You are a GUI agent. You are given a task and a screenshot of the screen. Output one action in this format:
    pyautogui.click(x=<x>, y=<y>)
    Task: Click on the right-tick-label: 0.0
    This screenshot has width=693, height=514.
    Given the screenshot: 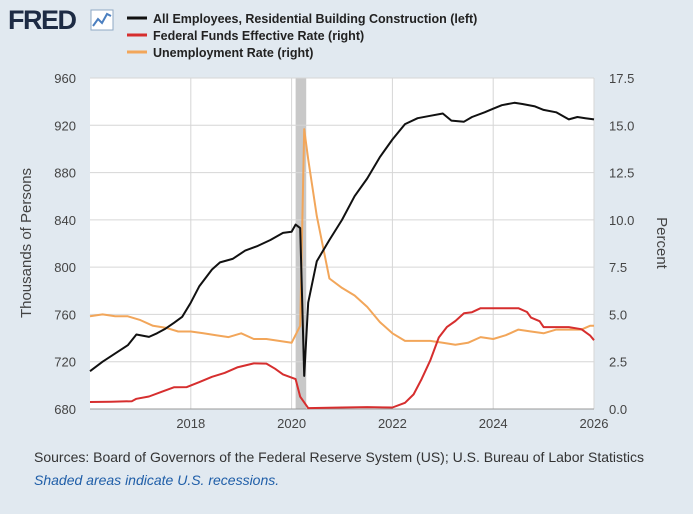 What is the action you would take?
    pyautogui.click(x=618, y=409)
    